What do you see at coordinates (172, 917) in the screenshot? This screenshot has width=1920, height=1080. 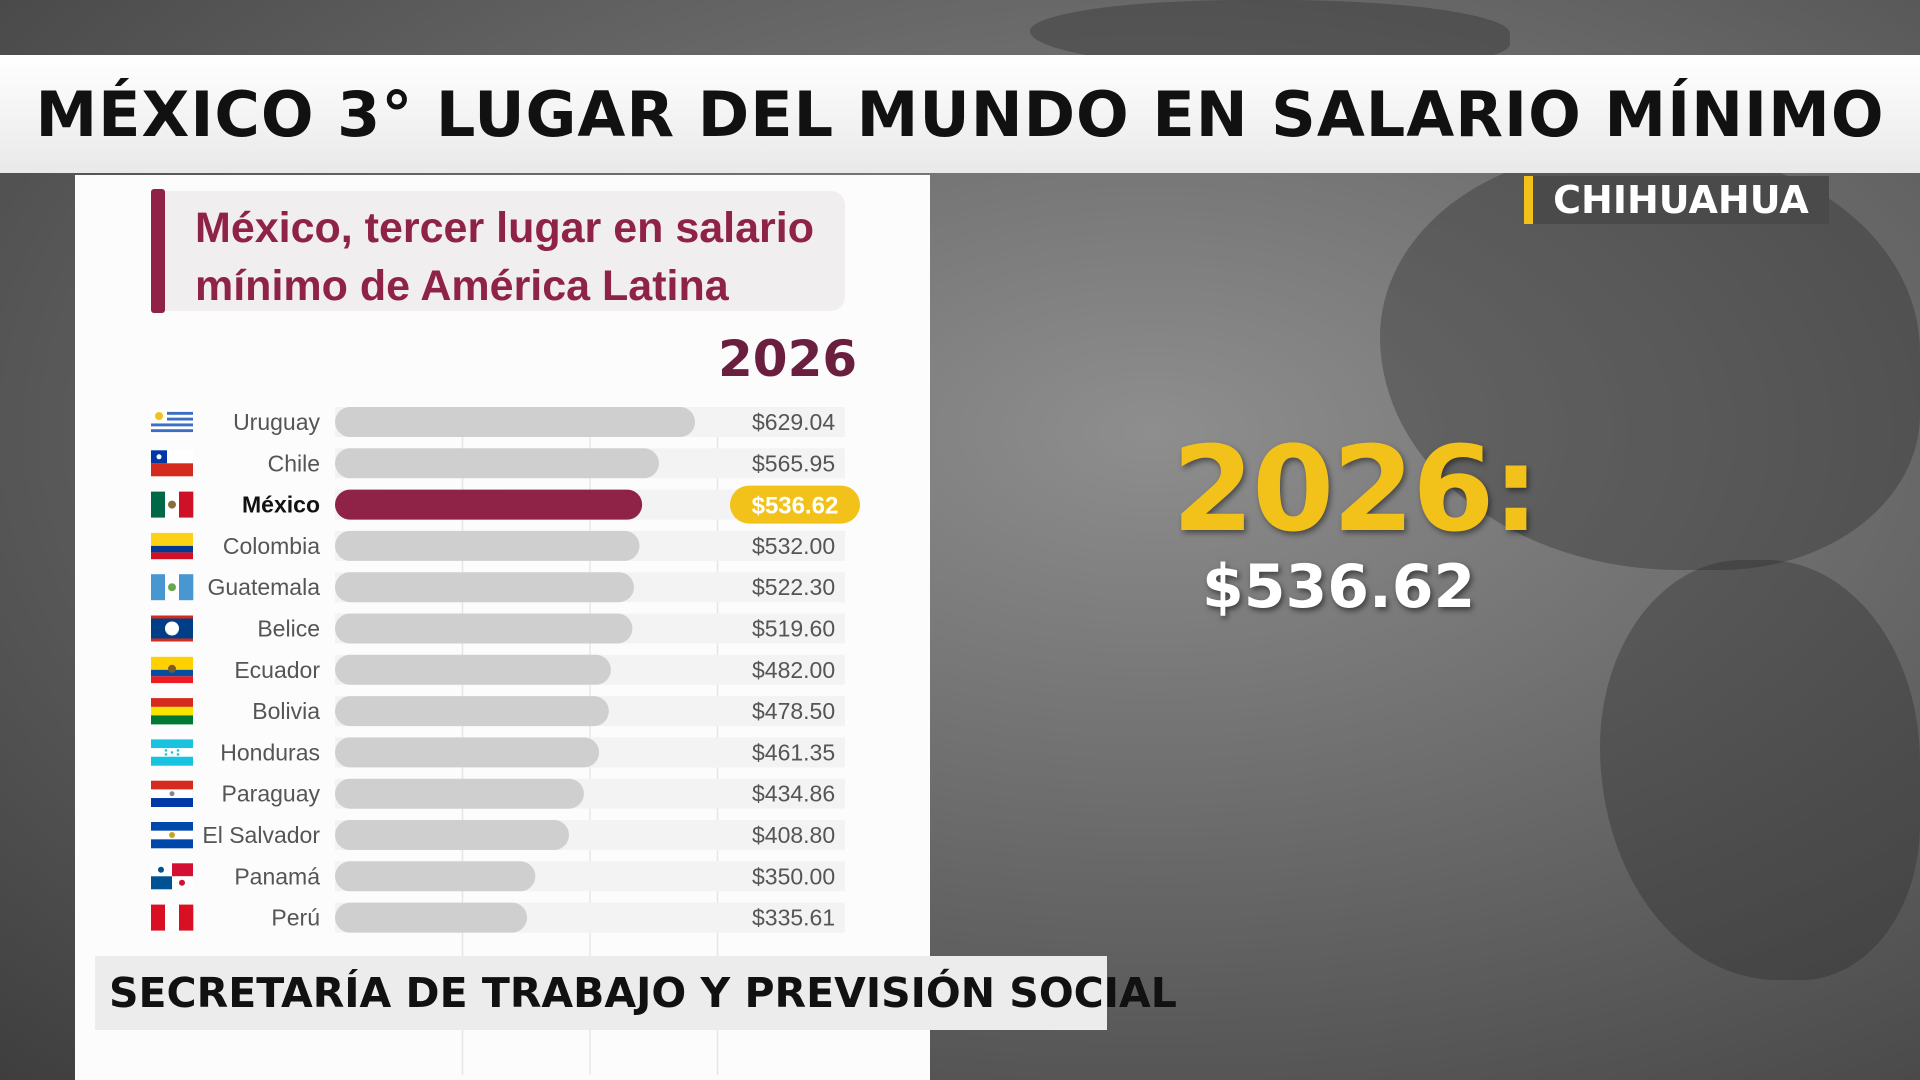 I see `flag-peru-icon` at bounding box center [172, 917].